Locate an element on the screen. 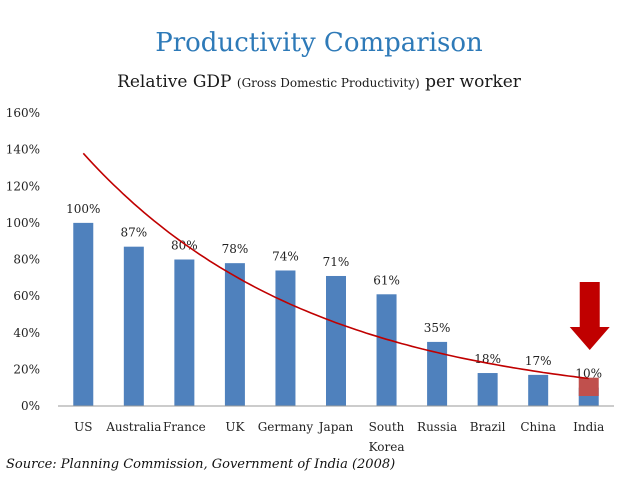 The height and width of the screenshot is (478, 638). x-tick-label: US is located at coordinates (83, 427).